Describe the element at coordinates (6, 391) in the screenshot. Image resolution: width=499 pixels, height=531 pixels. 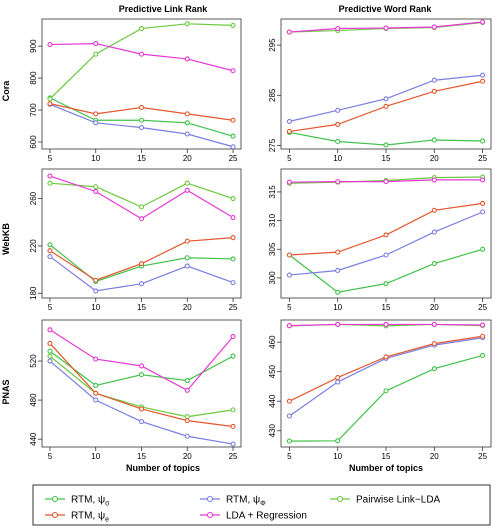
I see `row-label-pnas: PNAS` at that location.